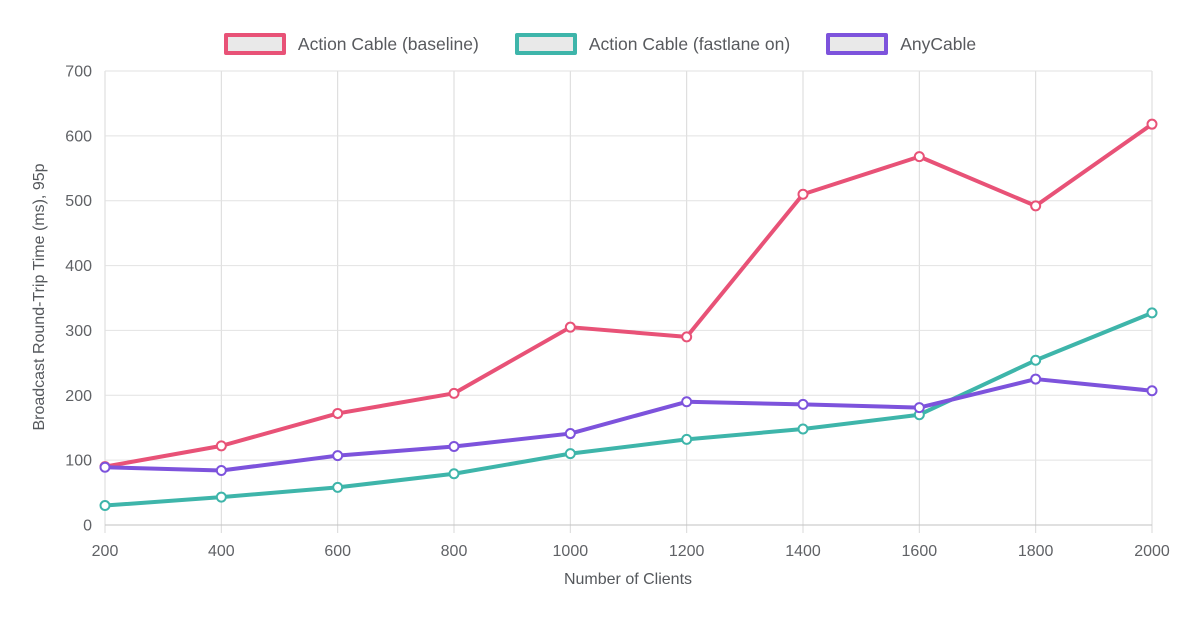 The image size is (1200, 620). What do you see at coordinates (78, 266) in the screenshot?
I see `y-tick-label: 400` at bounding box center [78, 266].